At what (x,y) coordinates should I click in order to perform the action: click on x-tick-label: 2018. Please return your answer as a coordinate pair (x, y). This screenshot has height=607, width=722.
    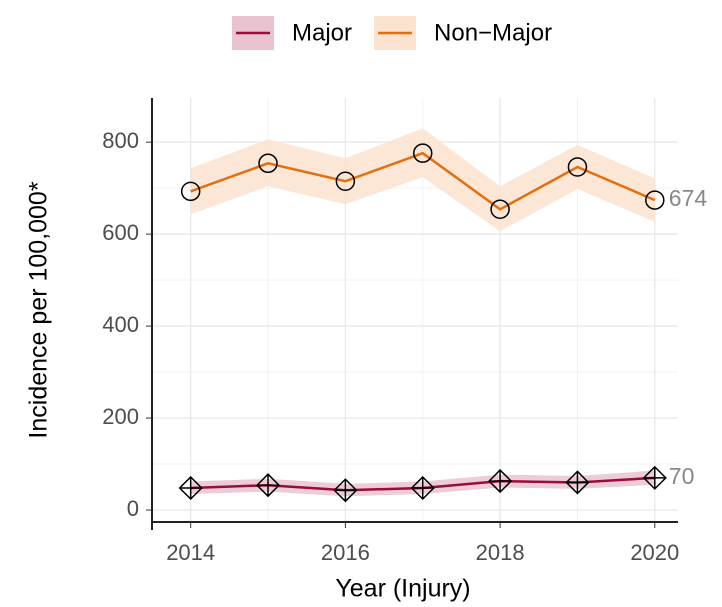
    Looking at the image, I should click on (500, 552).